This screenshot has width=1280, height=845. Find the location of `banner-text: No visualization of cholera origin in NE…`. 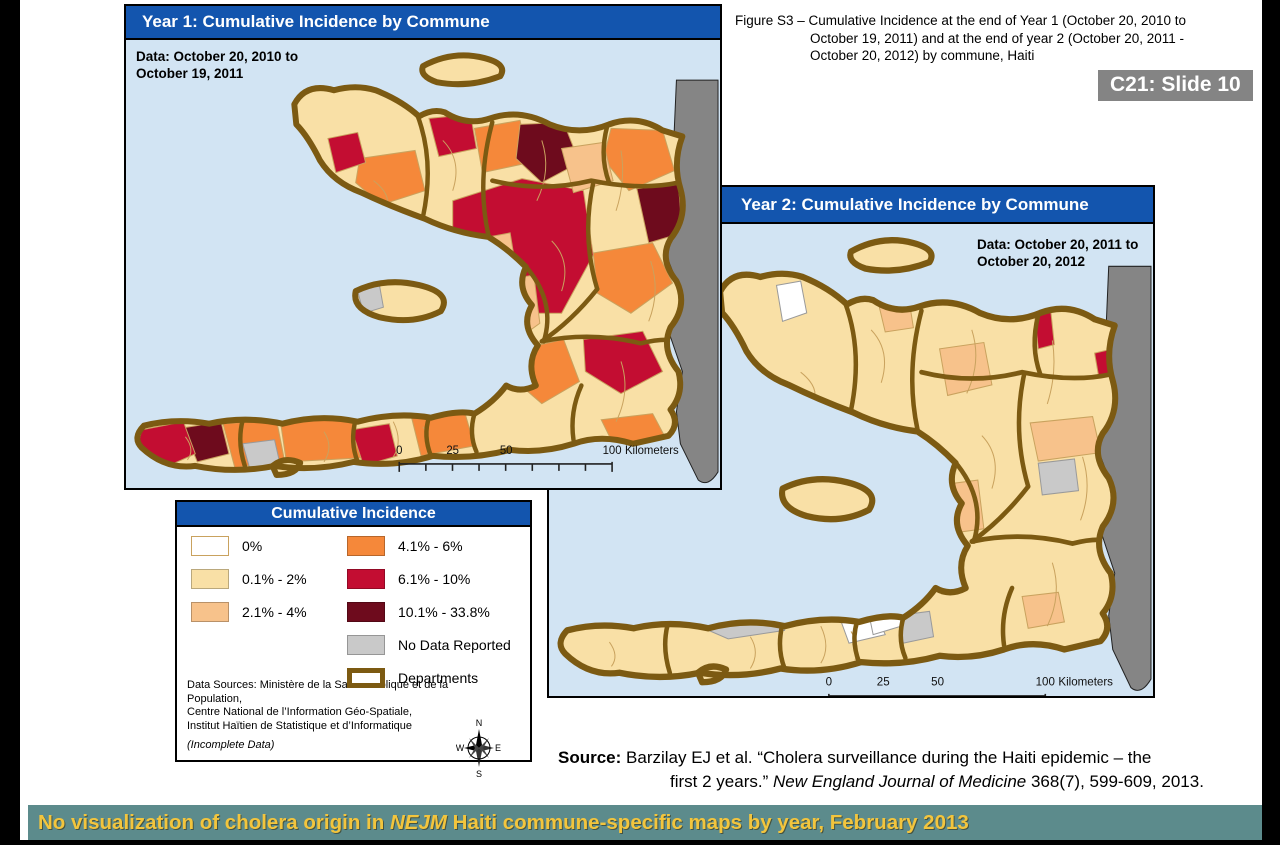

banner-text: No visualization of cholera origin in NE… is located at coordinates (503, 822).